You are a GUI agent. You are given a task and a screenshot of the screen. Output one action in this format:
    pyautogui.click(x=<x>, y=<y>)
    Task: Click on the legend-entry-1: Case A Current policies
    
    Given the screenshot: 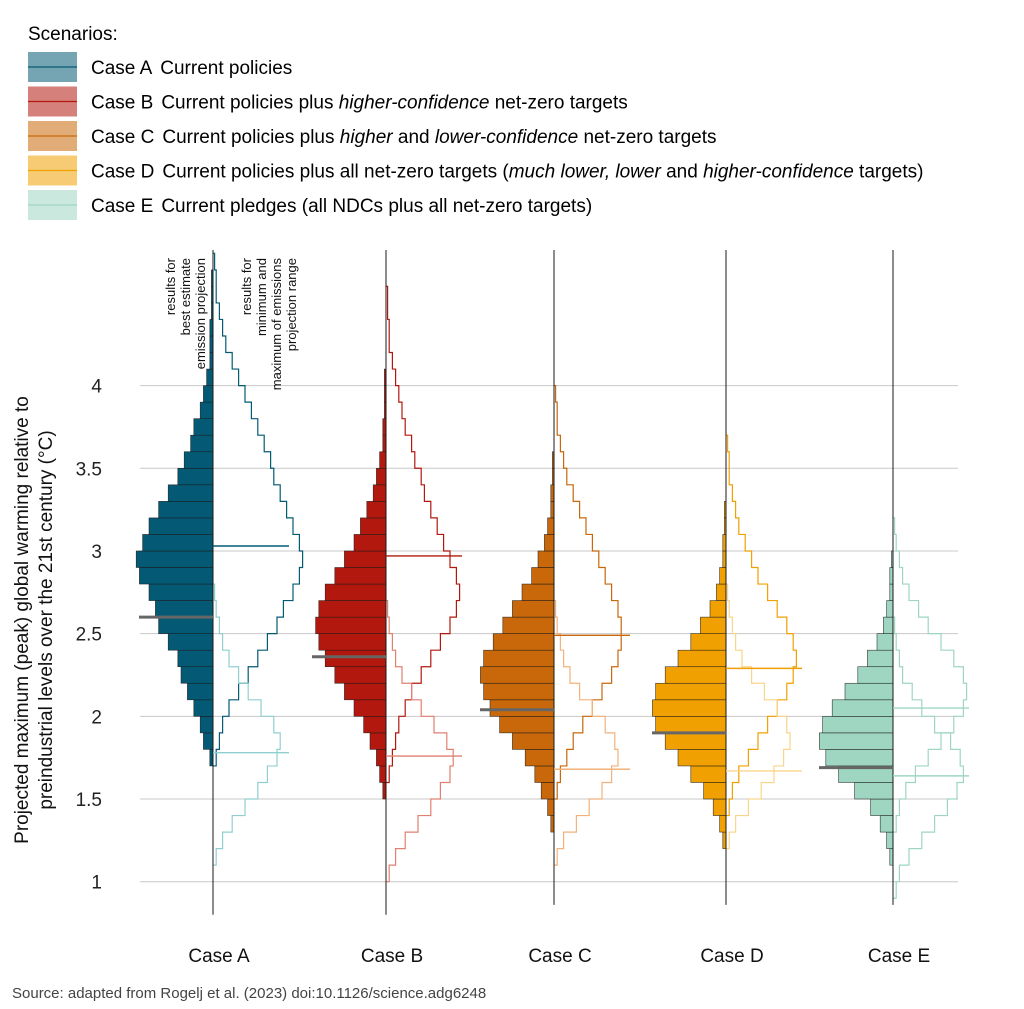 What is the action you would take?
    pyautogui.click(x=160, y=67)
    